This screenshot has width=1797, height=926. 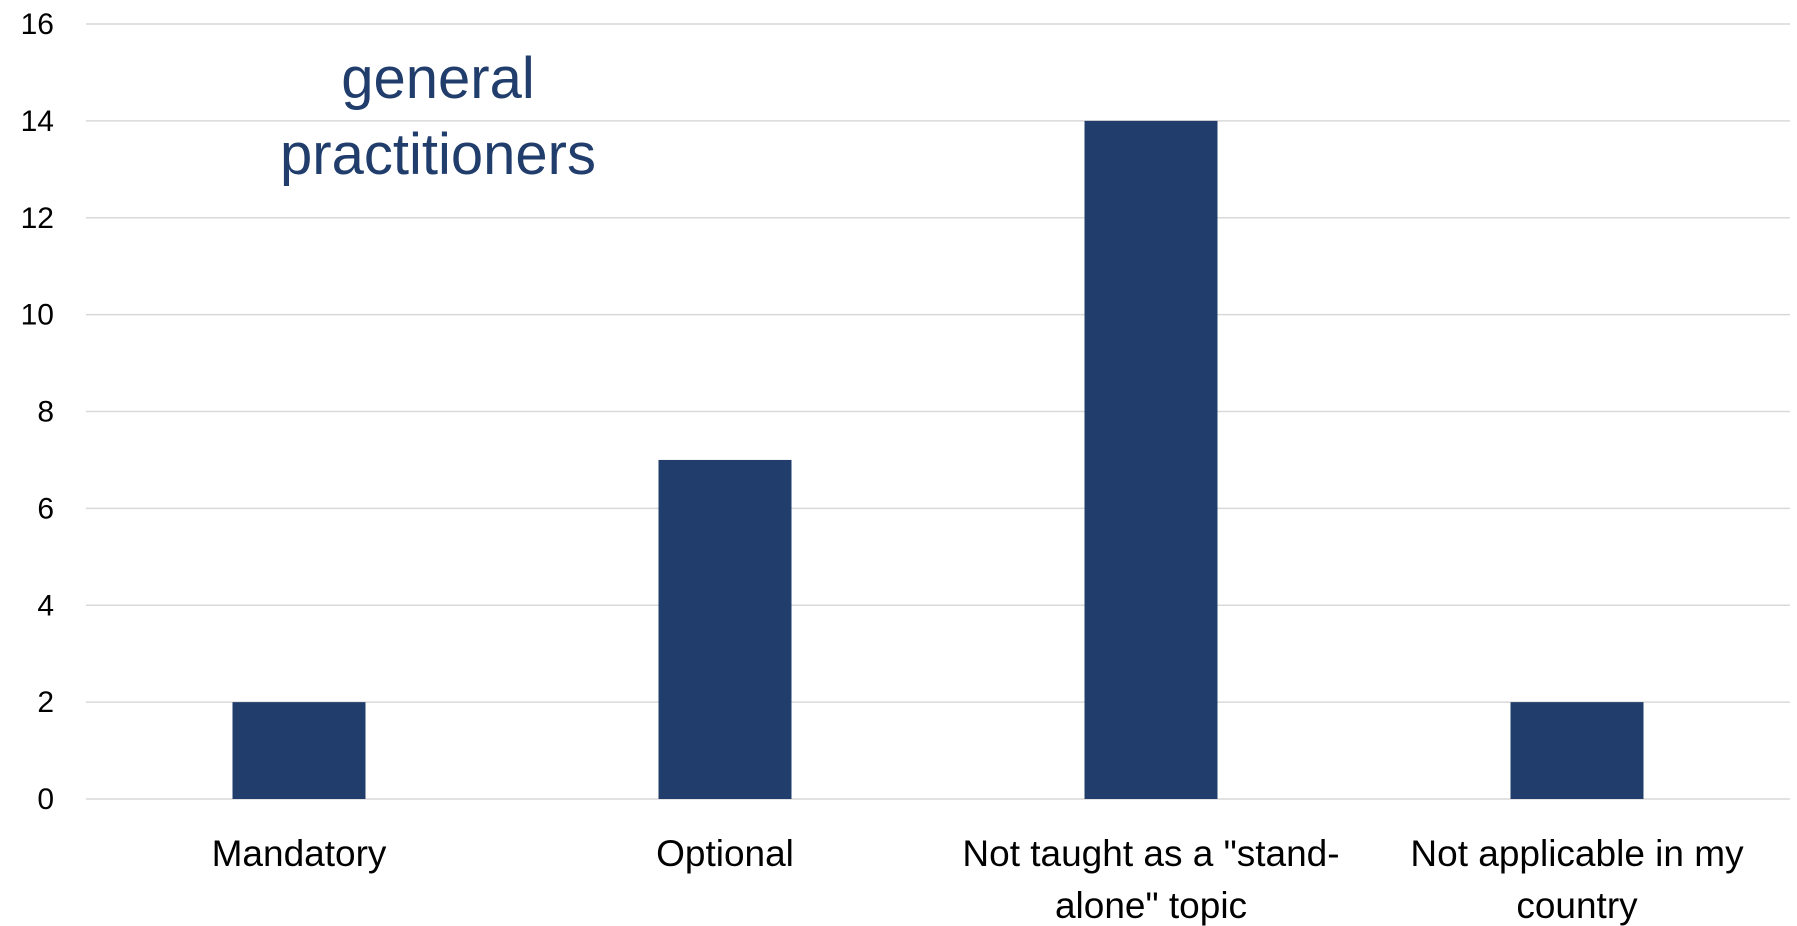 I want to click on y-tick-label: 8, so click(x=45, y=412).